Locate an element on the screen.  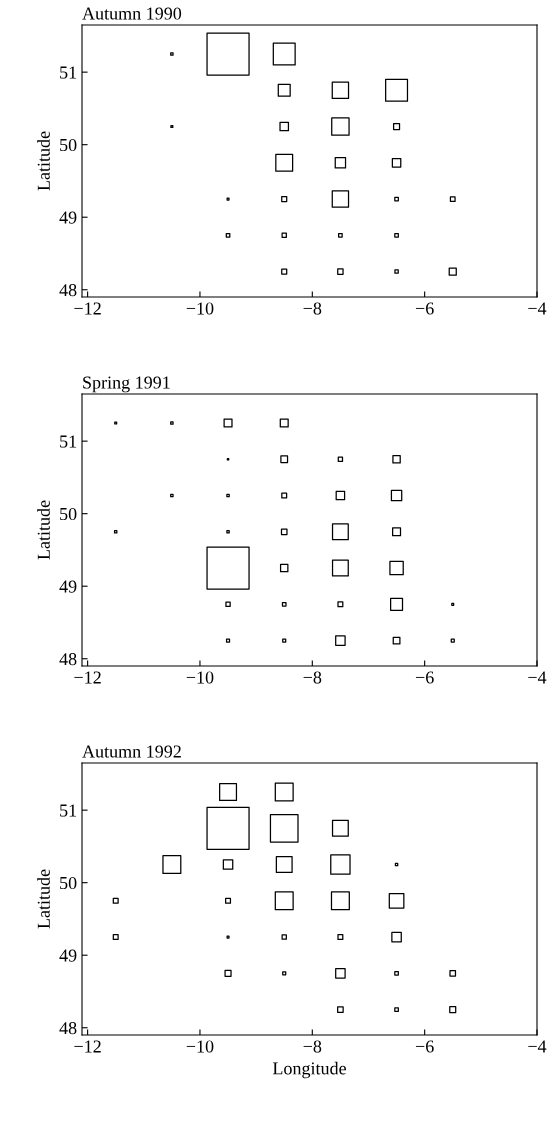
chart-title: Autumn 1990 is located at coordinates (132, 13).